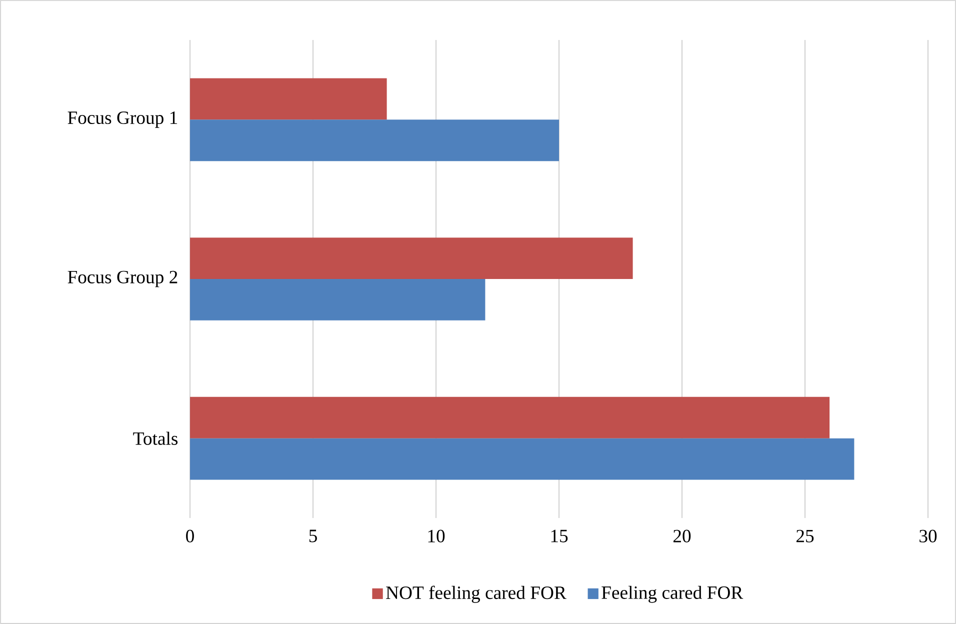 Image resolution: width=956 pixels, height=624 pixels. I want to click on x-tick-label: 30, so click(928, 536).